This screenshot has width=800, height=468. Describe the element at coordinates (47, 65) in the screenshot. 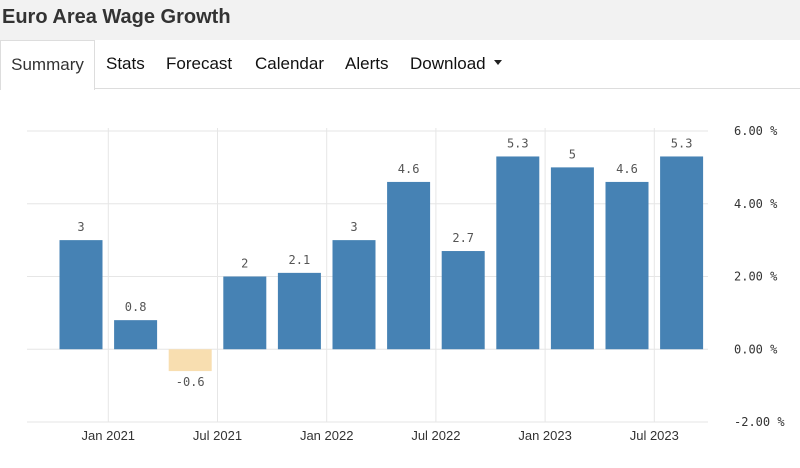

I see `tab-summary: Summary` at that location.